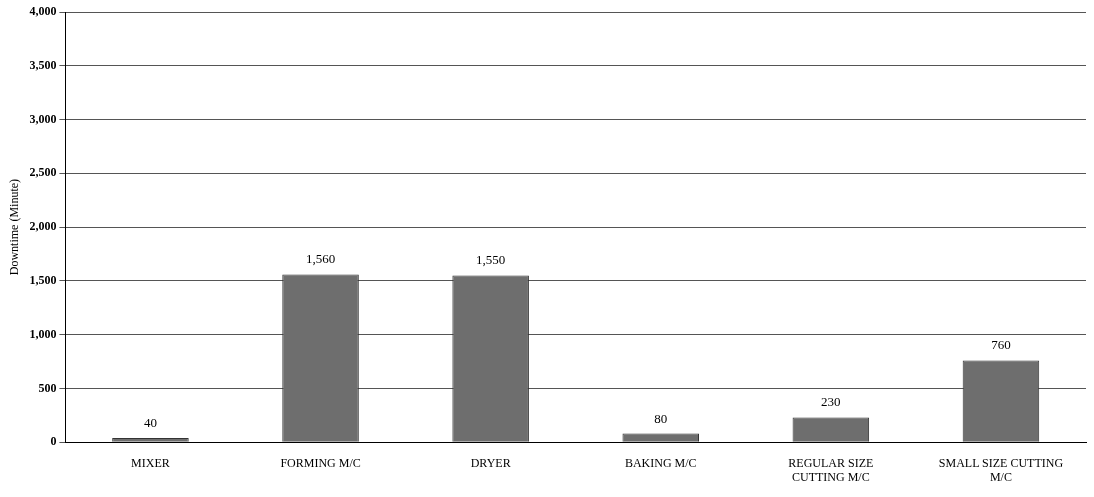  I want to click on y-tick-label: 0, so click(53, 441).